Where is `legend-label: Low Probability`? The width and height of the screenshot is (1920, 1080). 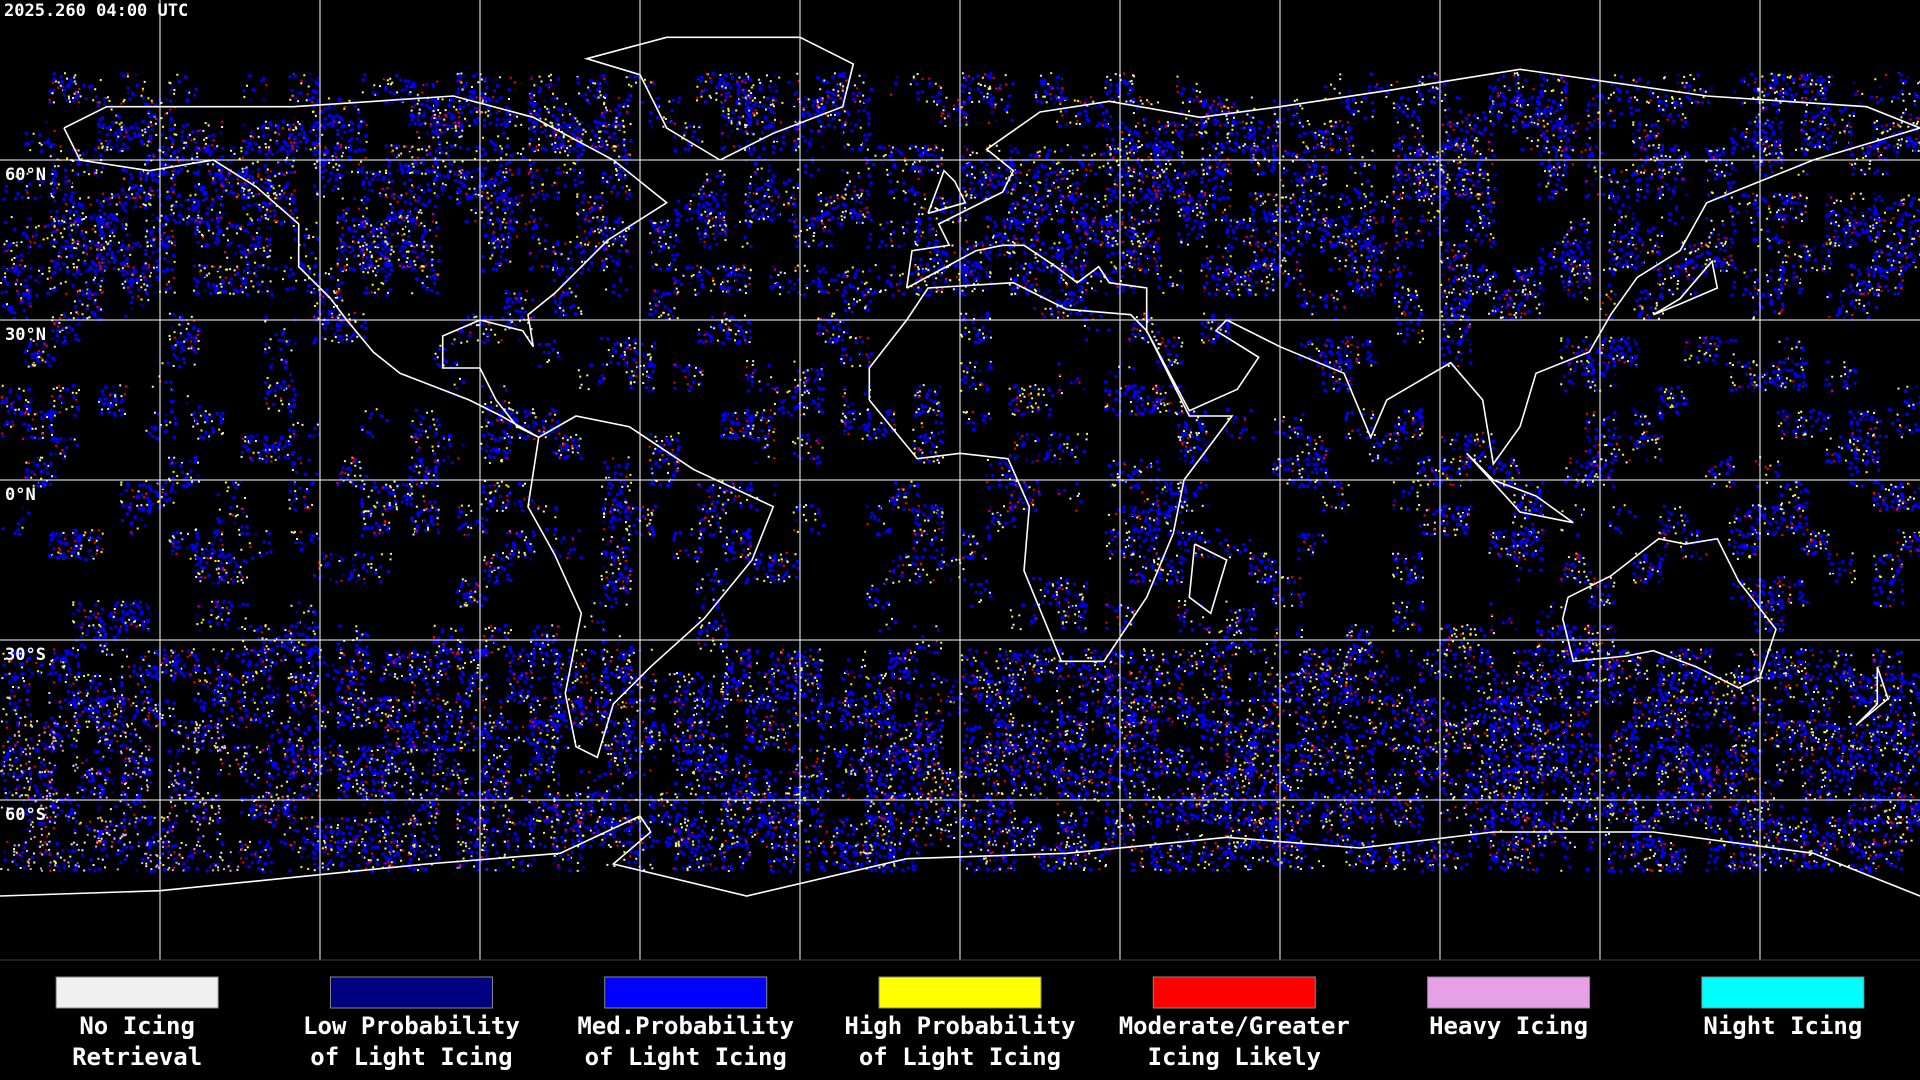 legend-label: Low Probability is located at coordinates (411, 1026).